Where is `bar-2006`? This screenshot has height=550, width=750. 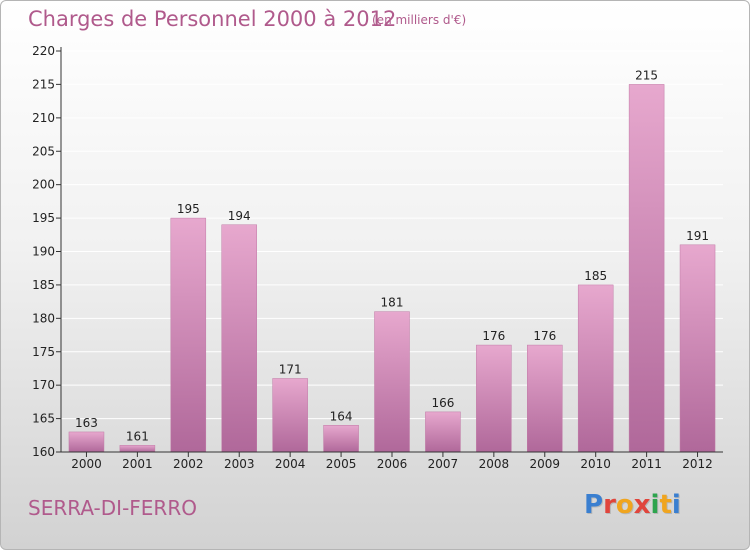
bar-2006 is located at coordinates (392, 382).